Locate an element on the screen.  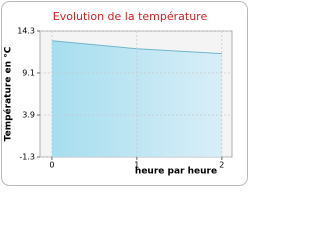
y-axis-label: Température en °C is located at coordinates (8, 93).